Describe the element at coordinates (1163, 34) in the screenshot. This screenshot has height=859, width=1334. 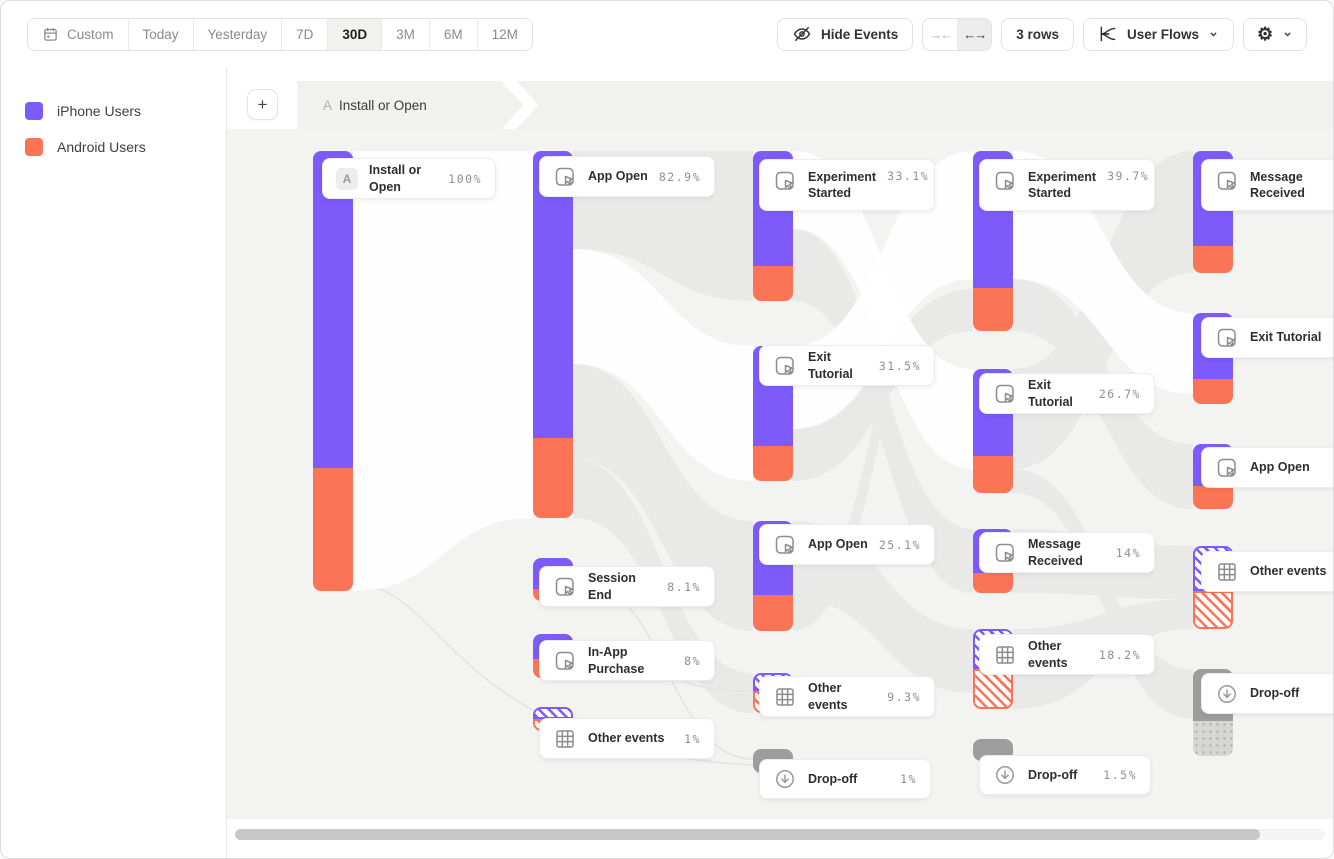
I see `view-label: User Flows` at that location.